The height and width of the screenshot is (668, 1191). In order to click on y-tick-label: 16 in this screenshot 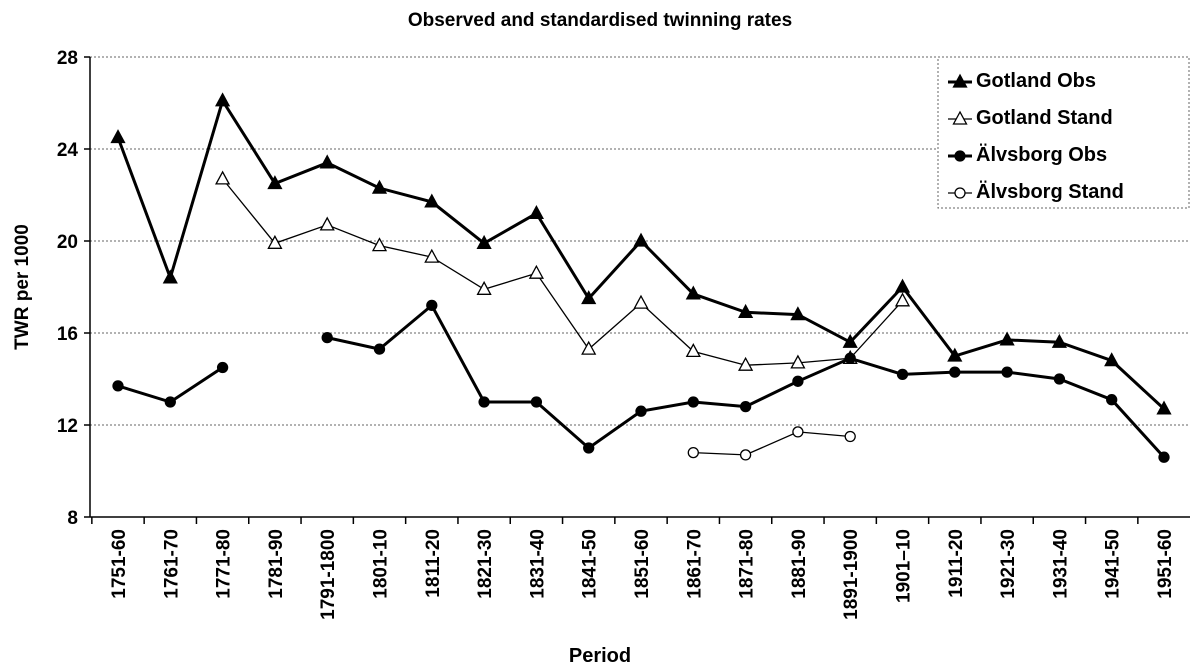, I will do `click(67, 334)`.